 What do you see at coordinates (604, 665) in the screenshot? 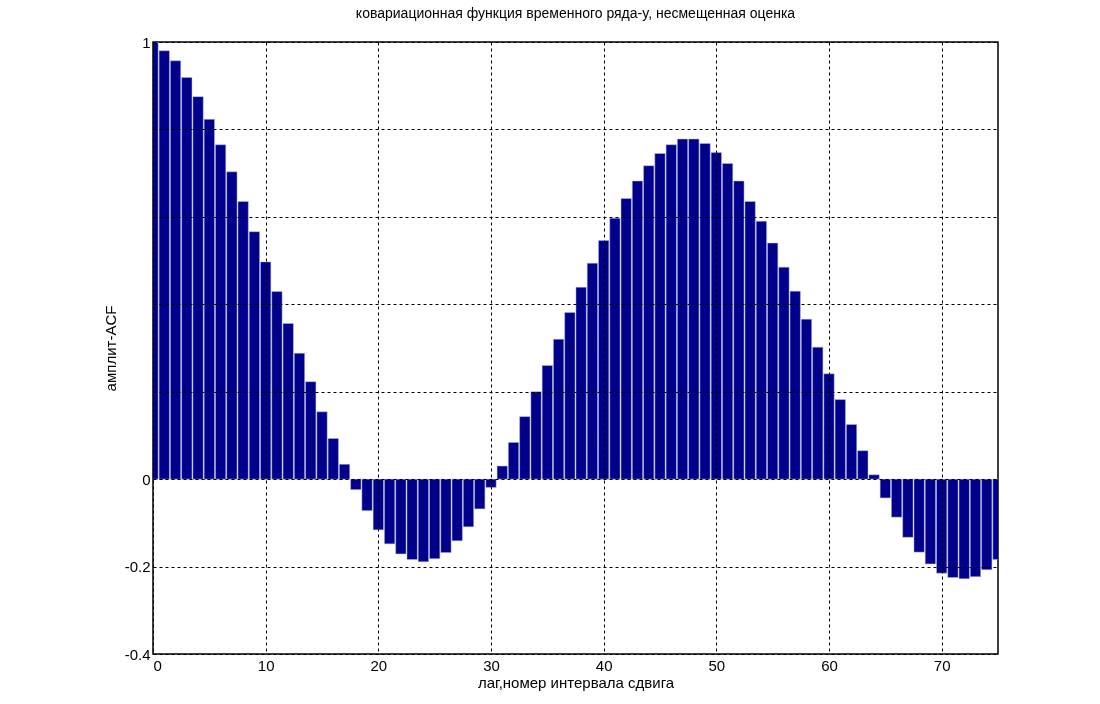
I see `x-tick-label: 40` at bounding box center [604, 665].